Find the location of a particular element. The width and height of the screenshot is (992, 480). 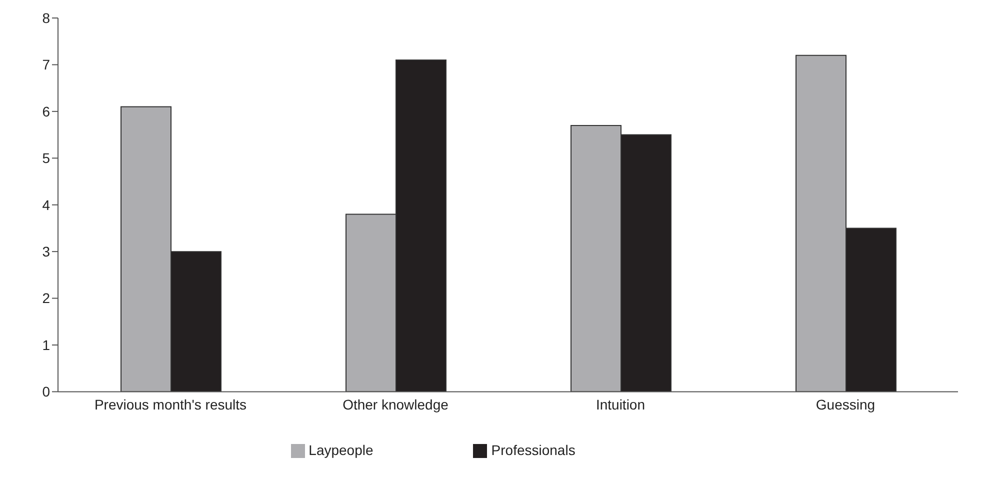

y-tick-label: 3 is located at coordinates (46, 252).